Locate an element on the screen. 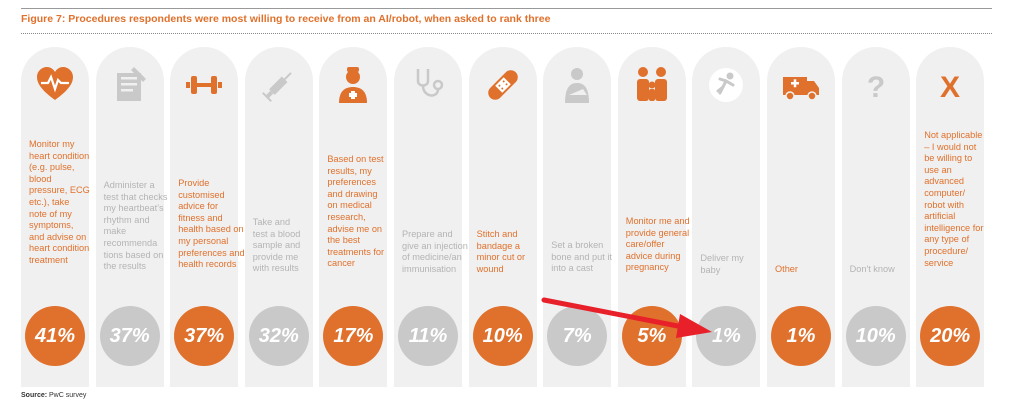 The height and width of the screenshot is (412, 1024). red-arrow-annotation is located at coordinates (626, 317).